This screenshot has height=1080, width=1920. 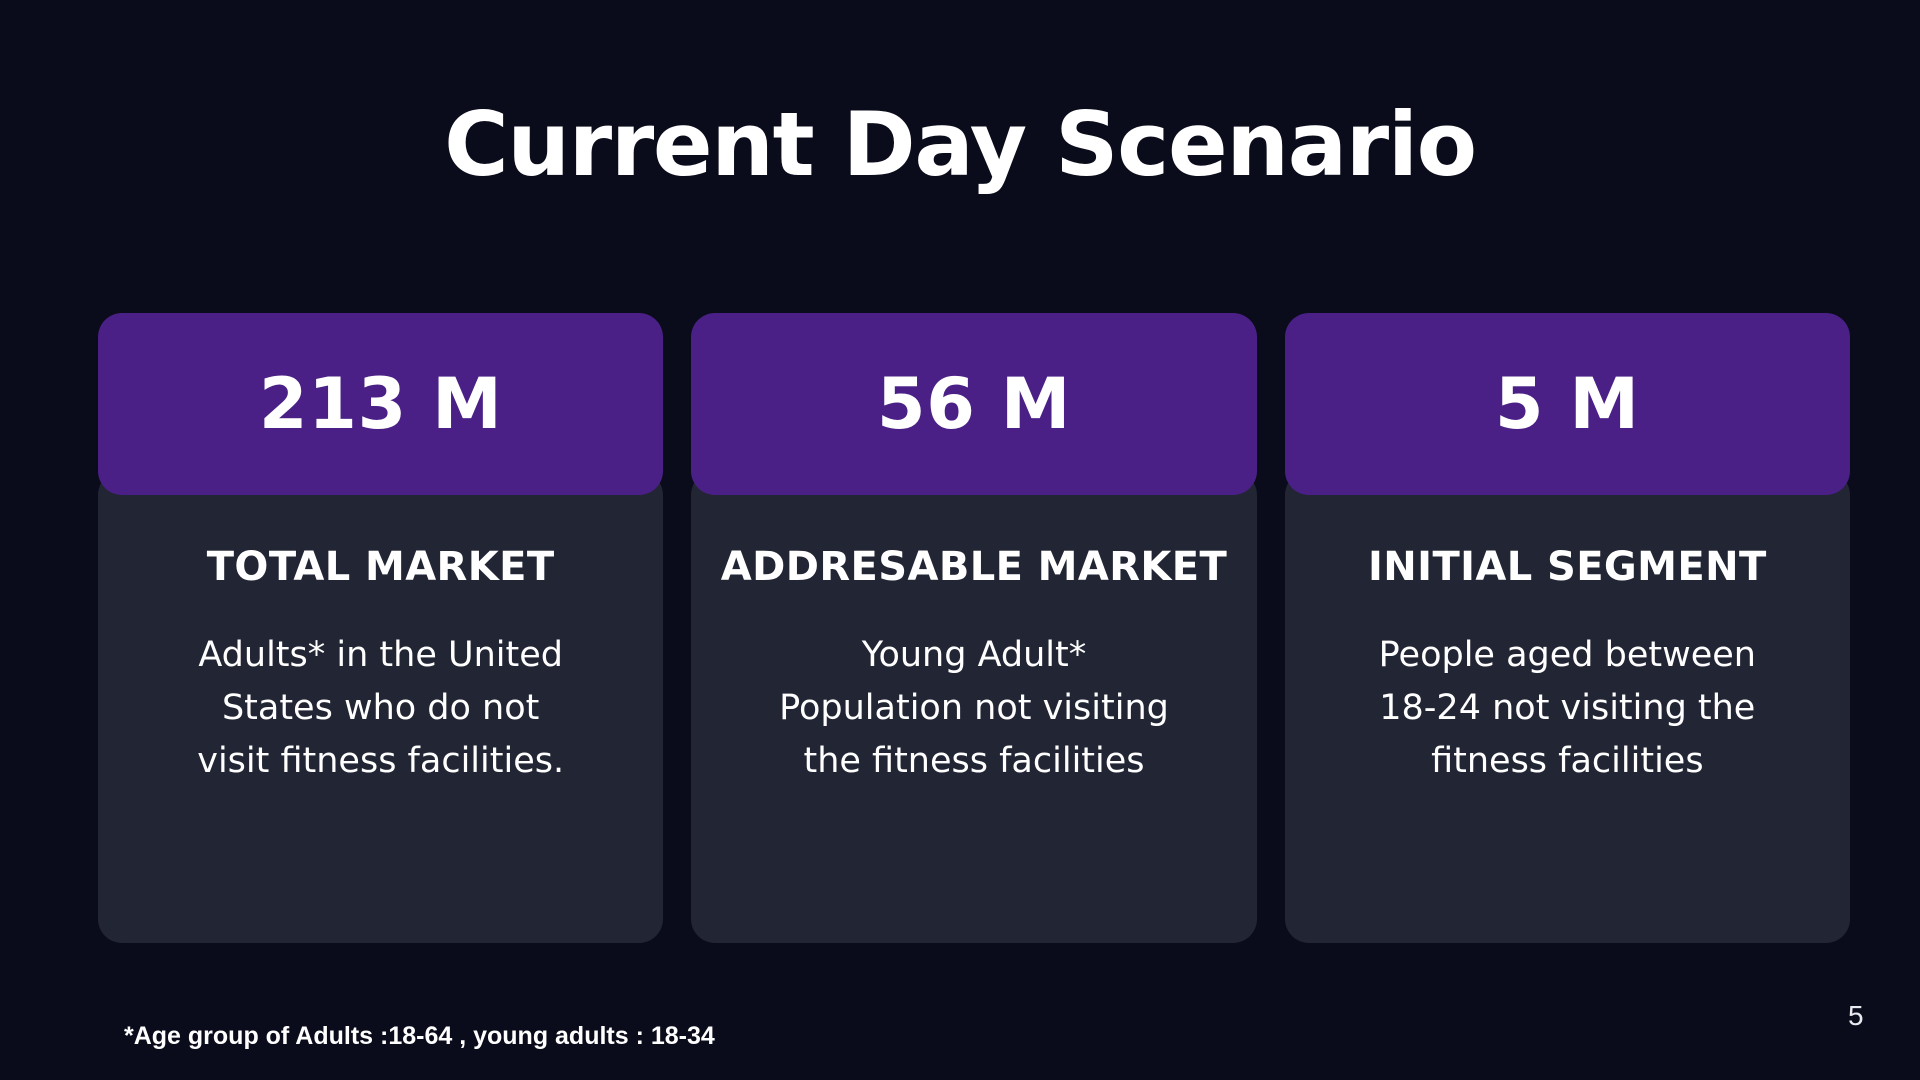 I want to click on card-addressable-market-header: 56 M, so click(x=974, y=404).